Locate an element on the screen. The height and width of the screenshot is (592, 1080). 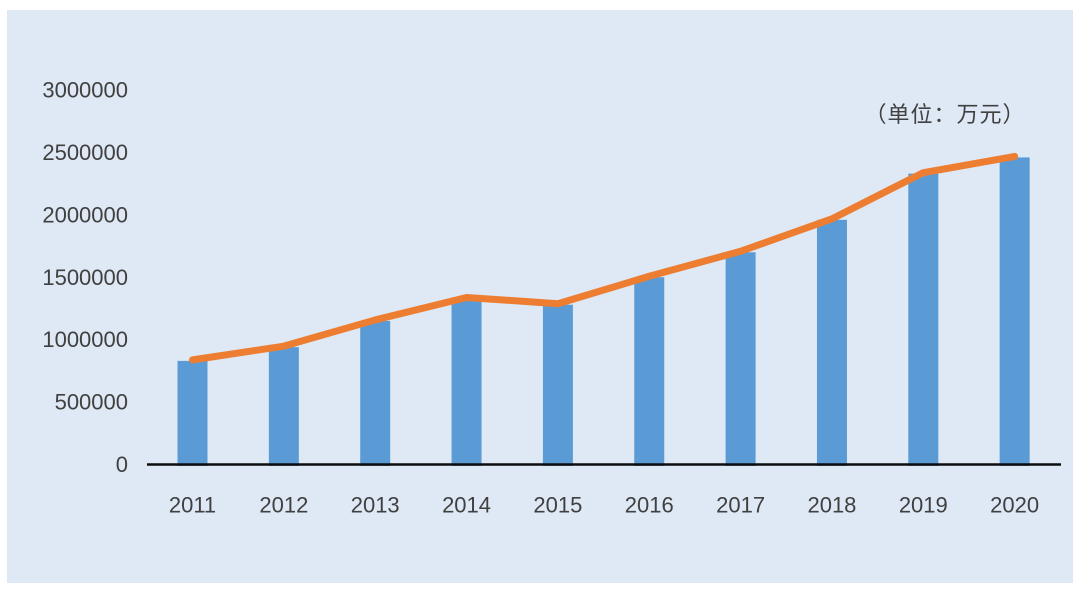
bar-2018 is located at coordinates (831, 342).